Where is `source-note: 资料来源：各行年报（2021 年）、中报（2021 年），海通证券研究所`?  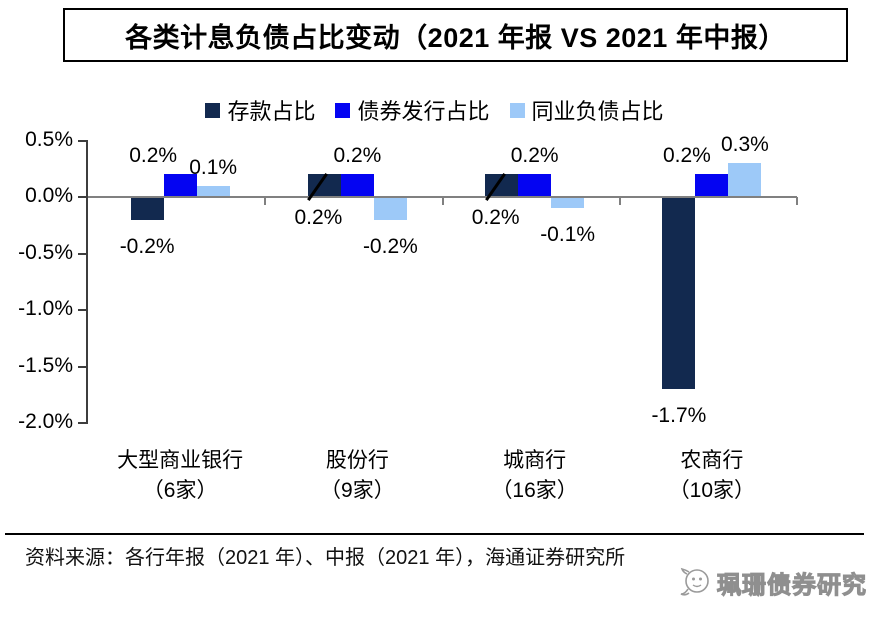
source-note: 资料来源：各行年报（2021 年）、中报（2021 年），海通证券研究所 is located at coordinates (325, 558).